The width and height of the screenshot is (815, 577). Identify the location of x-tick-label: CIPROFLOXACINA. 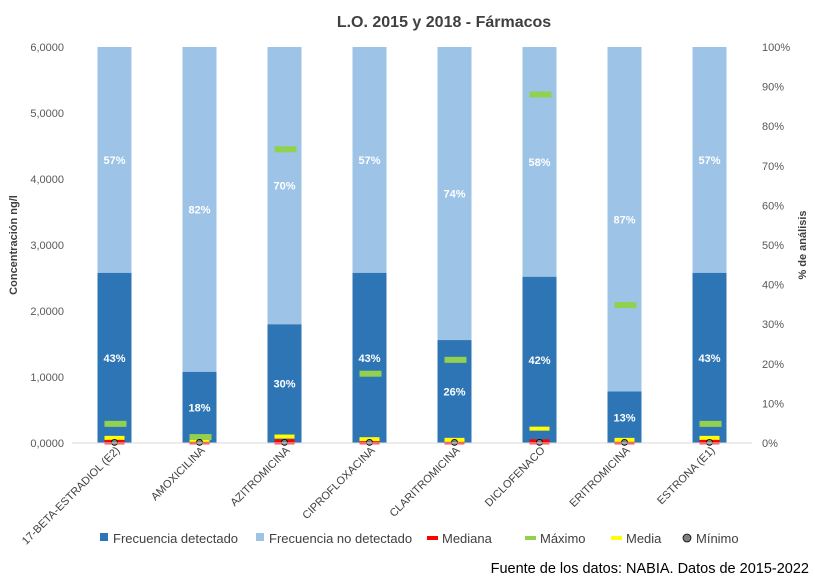
(339, 483).